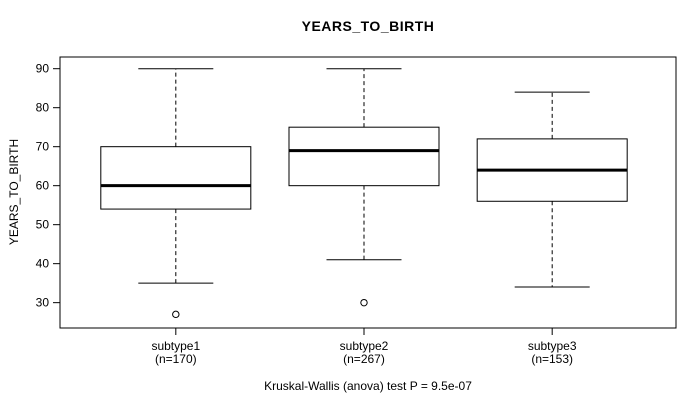  I want to click on x-group-label: subtype3, so click(552, 346).